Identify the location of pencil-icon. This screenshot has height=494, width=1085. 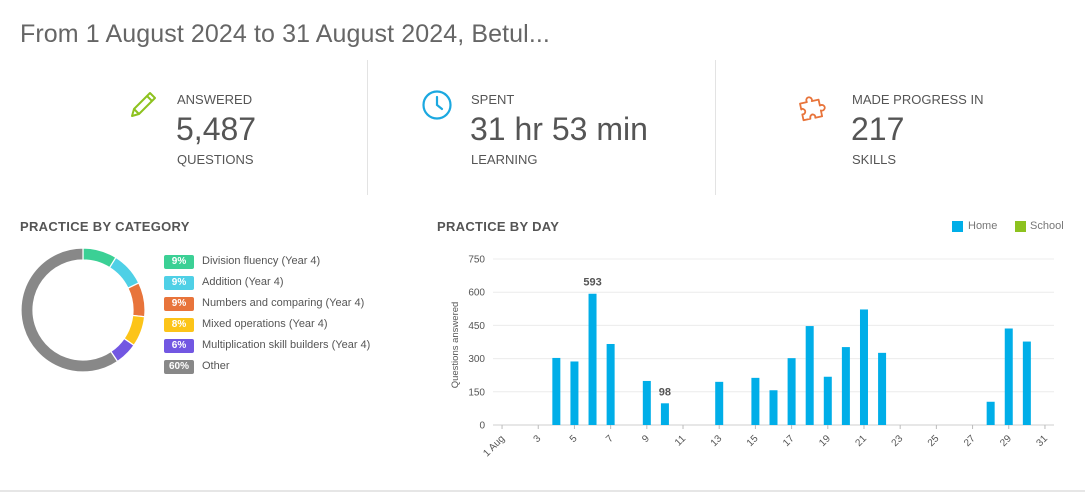
(143, 104).